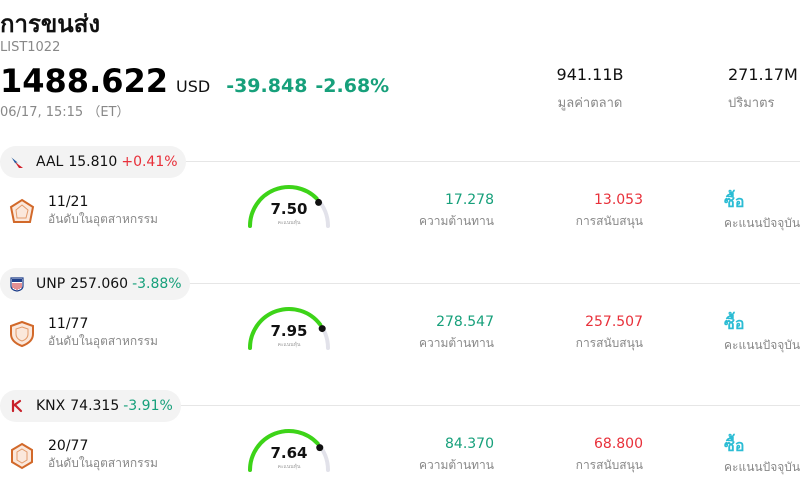 This screenshot has height=499, width=800. I want to click on market-cap-stat: 941.11B มูลค่าตลาด, so click(590, 89).